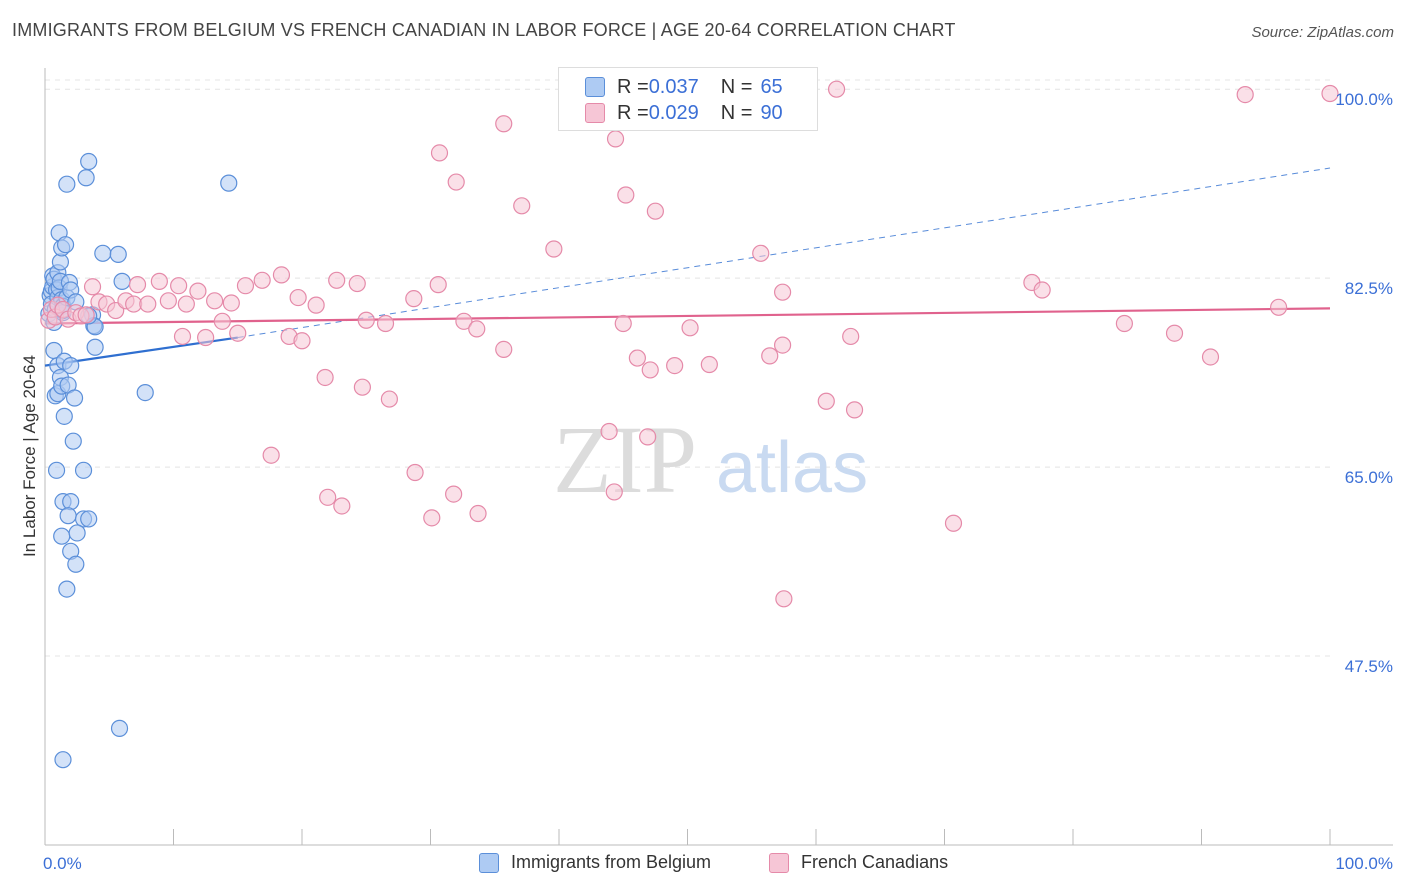  I want to click on french-legend-label: French Canadians, so click(875, 862).